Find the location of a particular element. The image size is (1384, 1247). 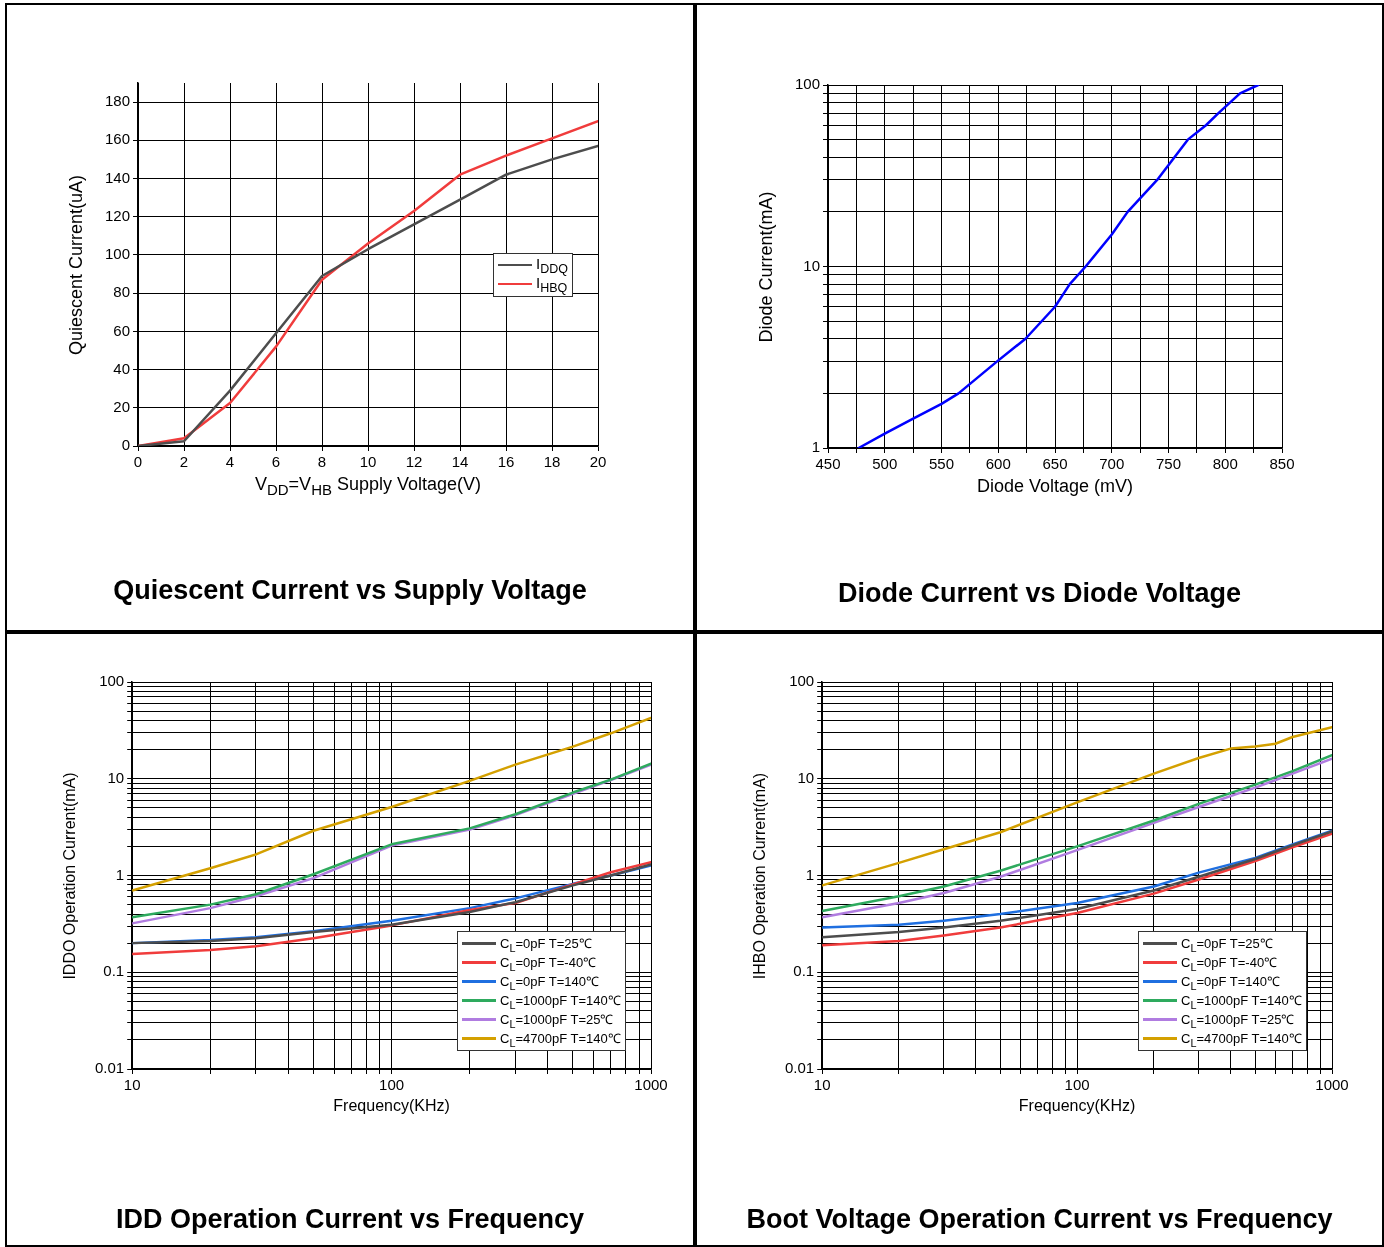

y-tick-label: 60 is located at coordinates (122, 330).